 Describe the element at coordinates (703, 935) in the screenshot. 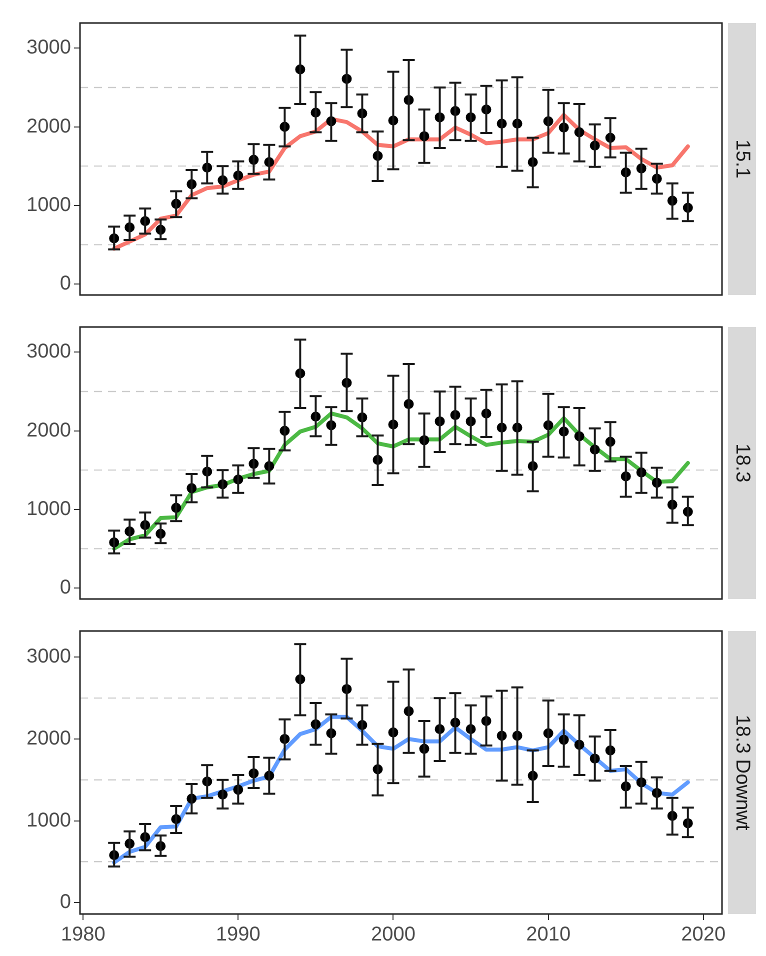

I see `x-tick-label: 2020` at that location.